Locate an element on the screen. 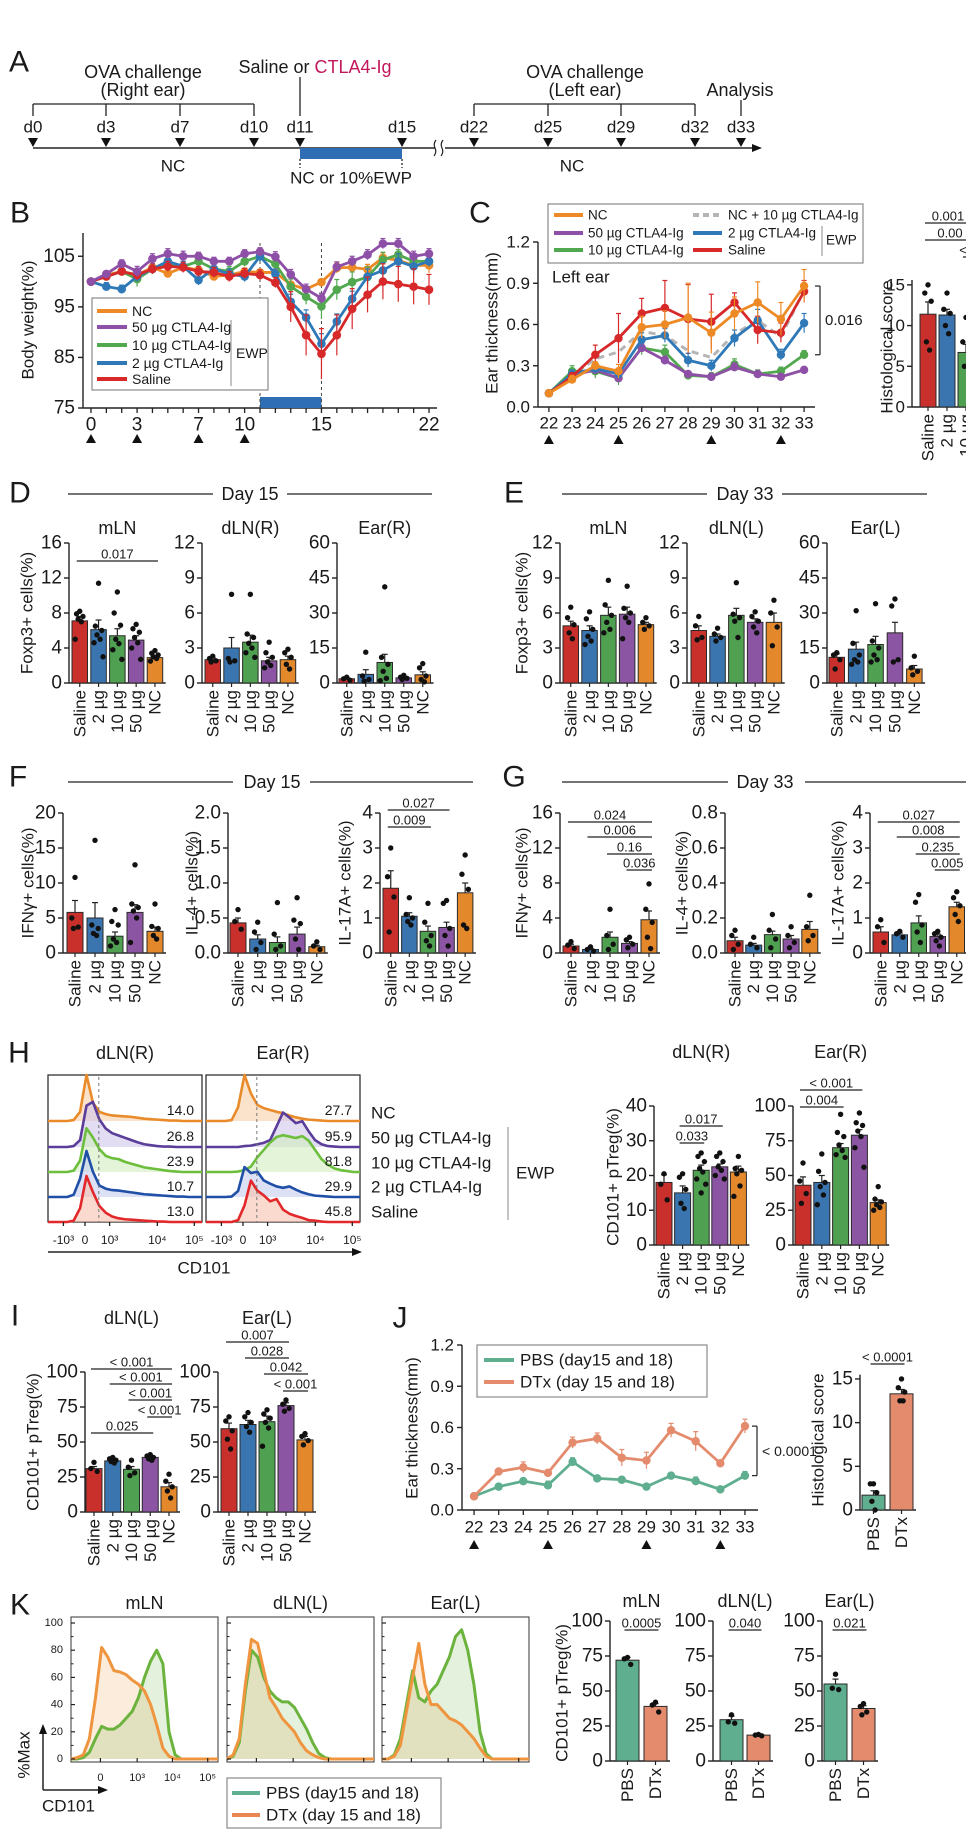 This screenshot has width=966, height=1839. x-axis-label: CD101 is located at coordinates (68, 1806).